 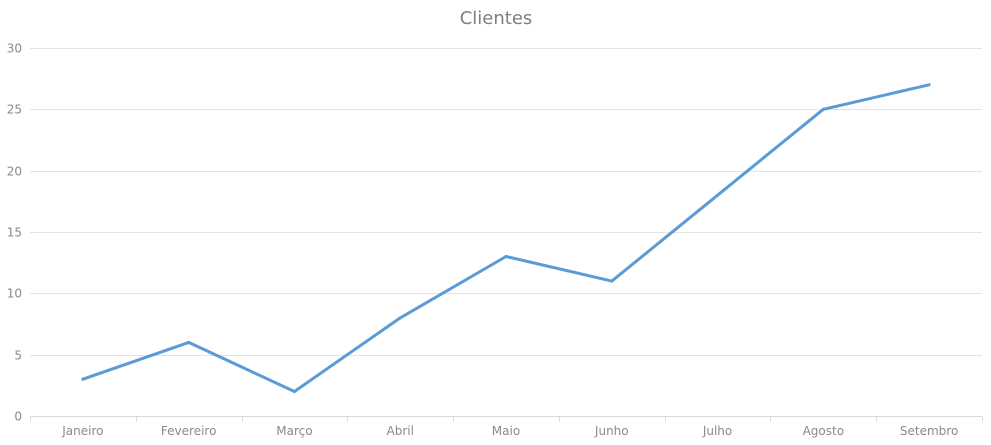 I want to click on x-tick-label: Janeiro, so click(x=82, y=431).